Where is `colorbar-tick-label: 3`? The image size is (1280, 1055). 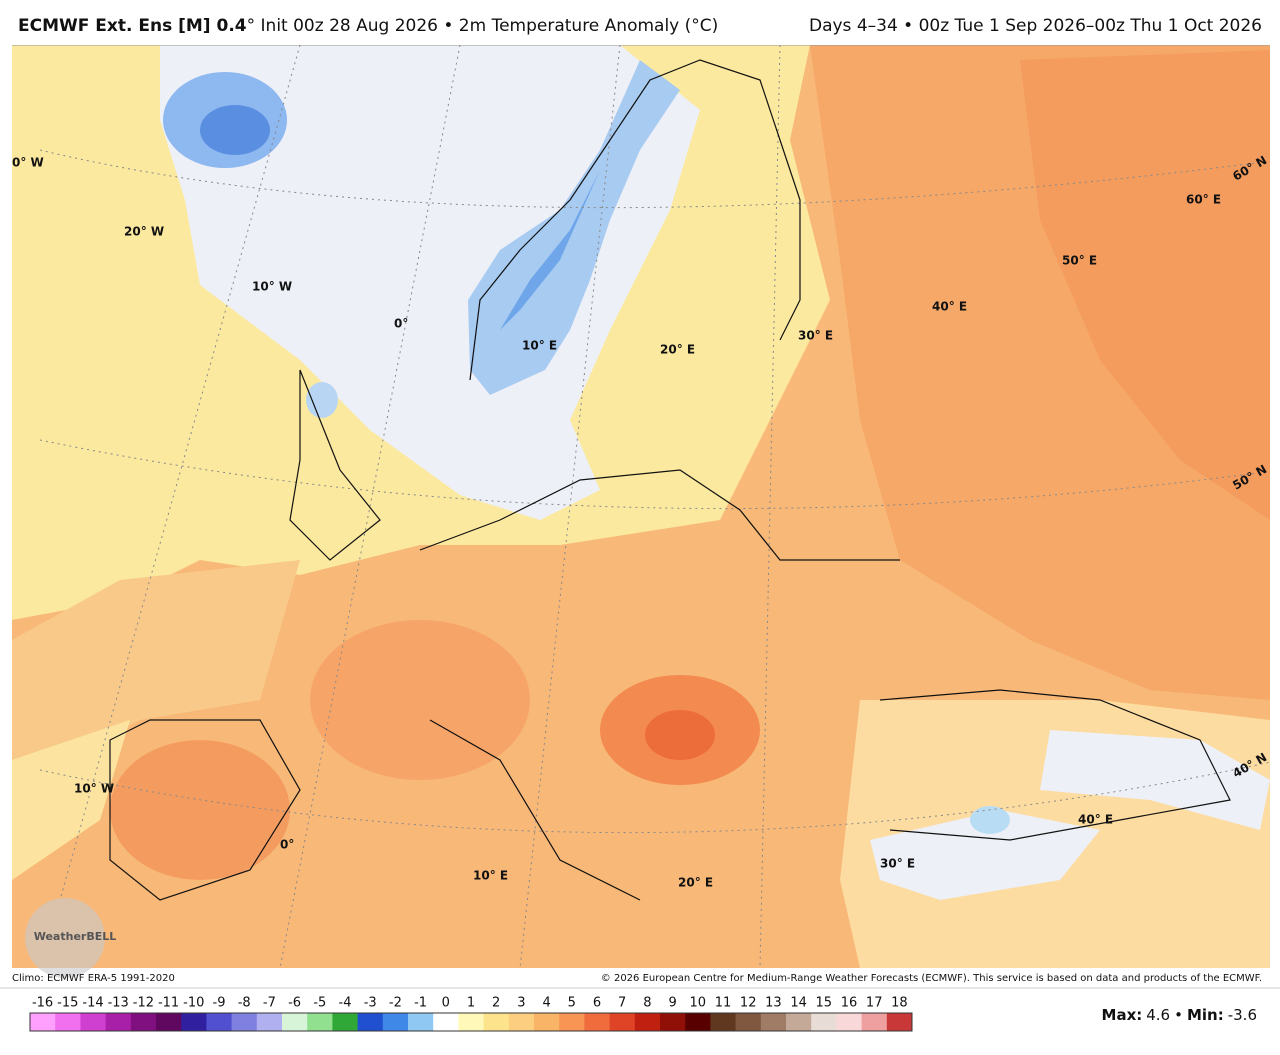
colorbar-tick-label: 3 is located at coordinates (521, 1003).